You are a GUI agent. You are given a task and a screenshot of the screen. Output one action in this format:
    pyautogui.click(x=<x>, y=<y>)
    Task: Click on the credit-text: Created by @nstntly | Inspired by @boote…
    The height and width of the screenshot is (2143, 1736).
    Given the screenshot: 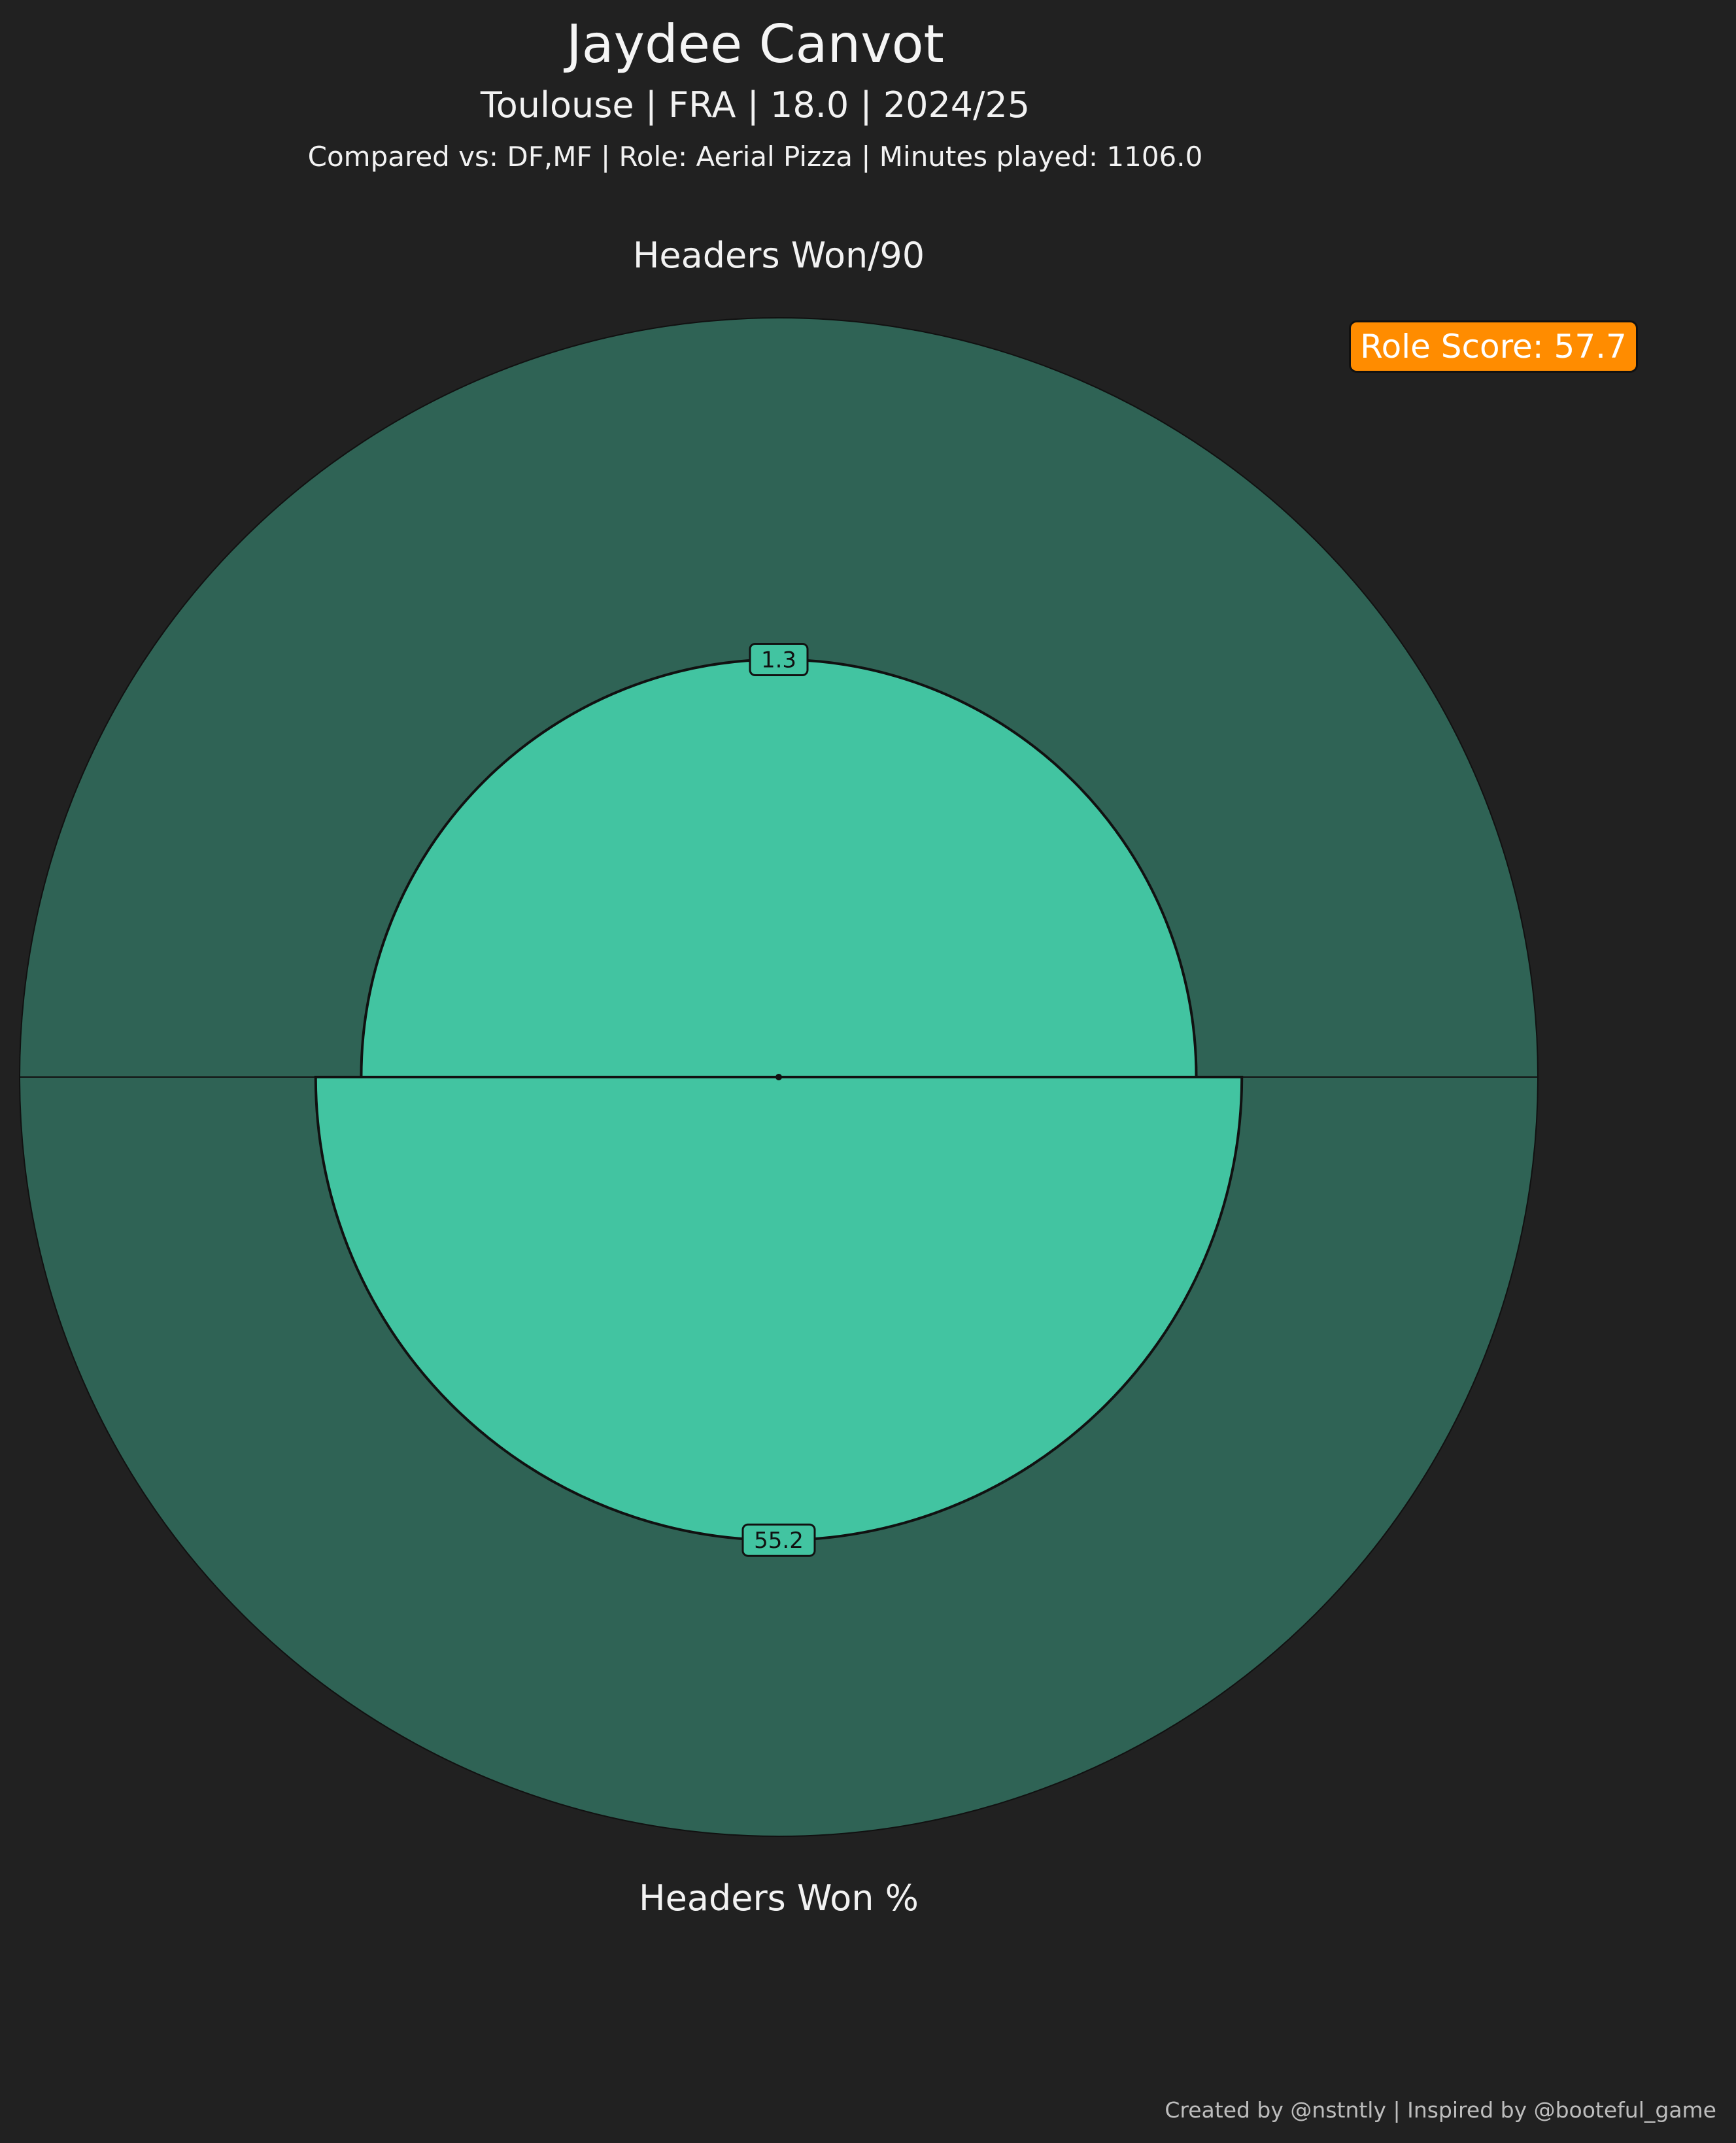 What is the action you would take?
    pyautogui.click(x=1440, y=2110)
    